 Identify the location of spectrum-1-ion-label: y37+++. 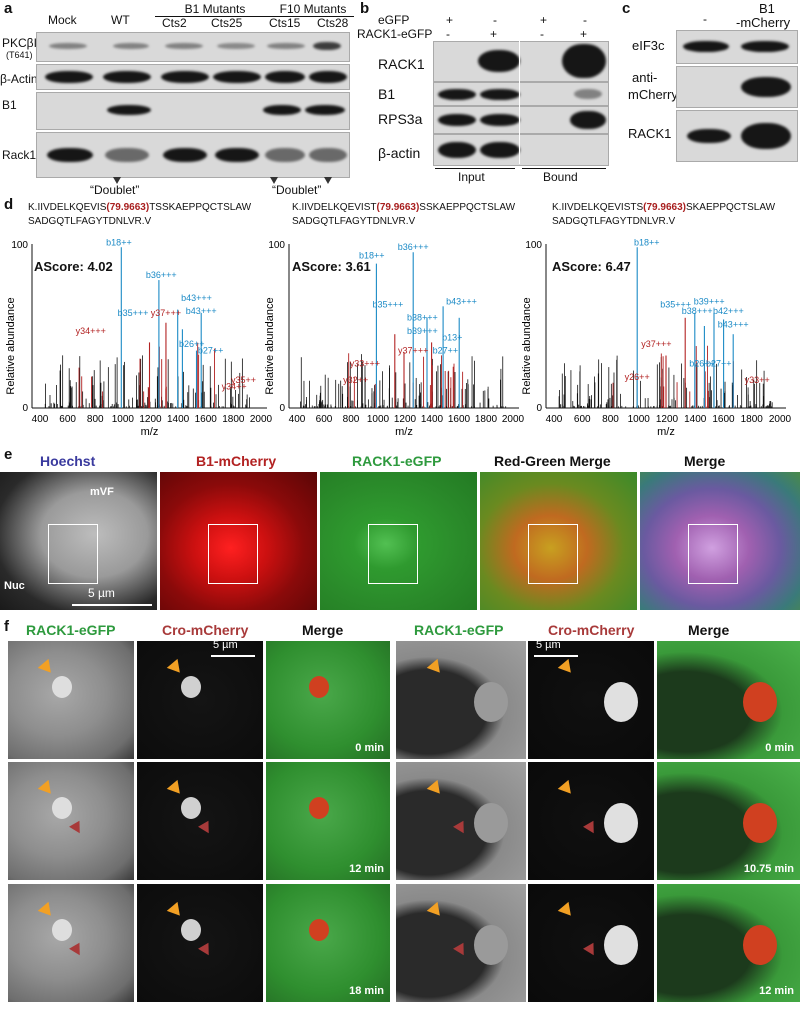
(166, 313).